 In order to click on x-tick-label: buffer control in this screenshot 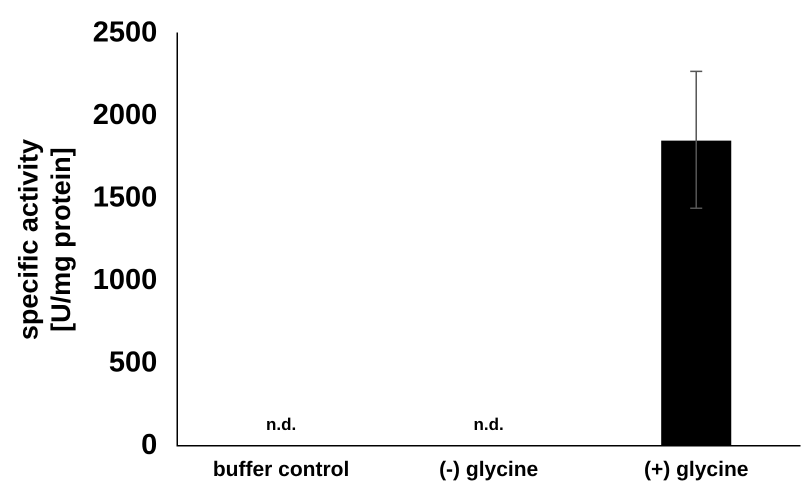, I will do `click(281, 470)`.